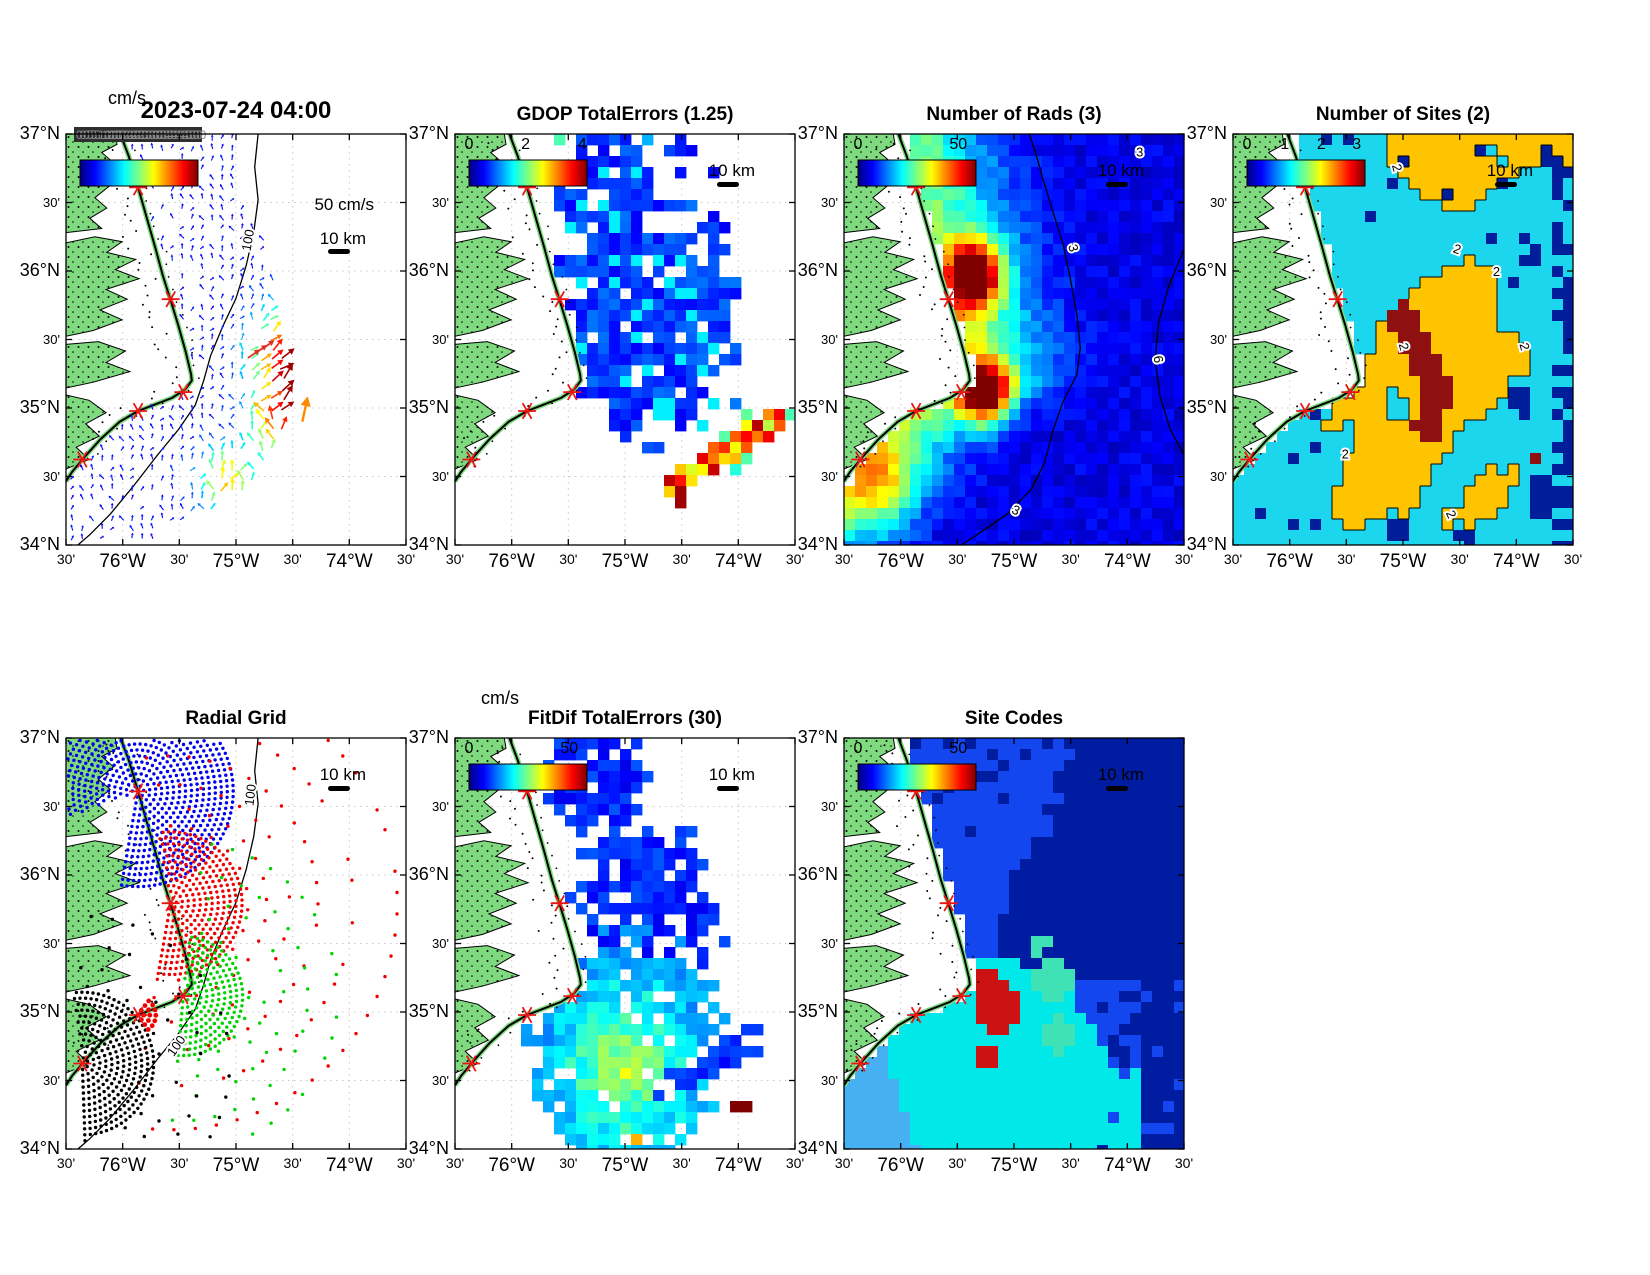  Describe the element at coordinates (344, 204) in the screenshot. I see `vector-scale-label: 50 cm/s` at that location.